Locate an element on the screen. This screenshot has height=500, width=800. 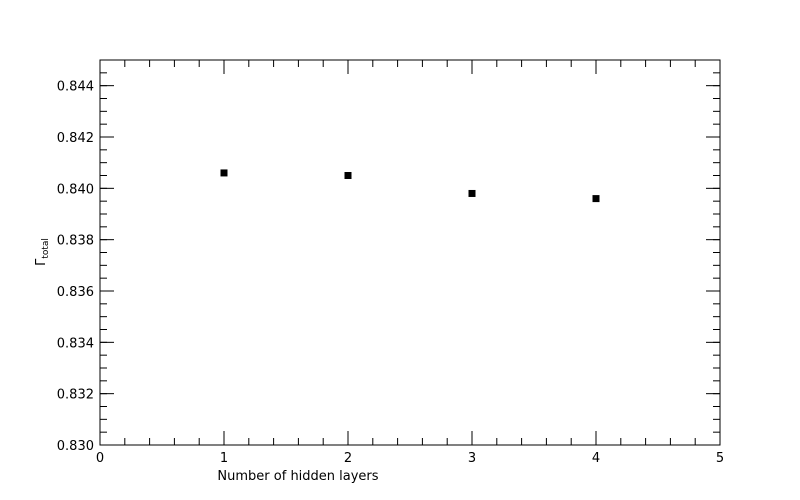
x-tick-label-3: 3 is located at coordinates (472, 458).